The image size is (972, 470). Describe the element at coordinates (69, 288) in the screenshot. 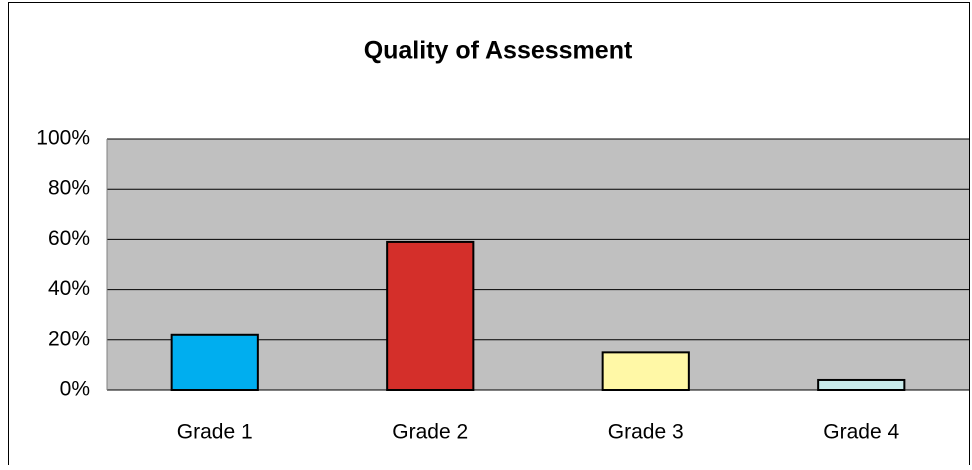

I see `y-tick-label: 40%` at that location.